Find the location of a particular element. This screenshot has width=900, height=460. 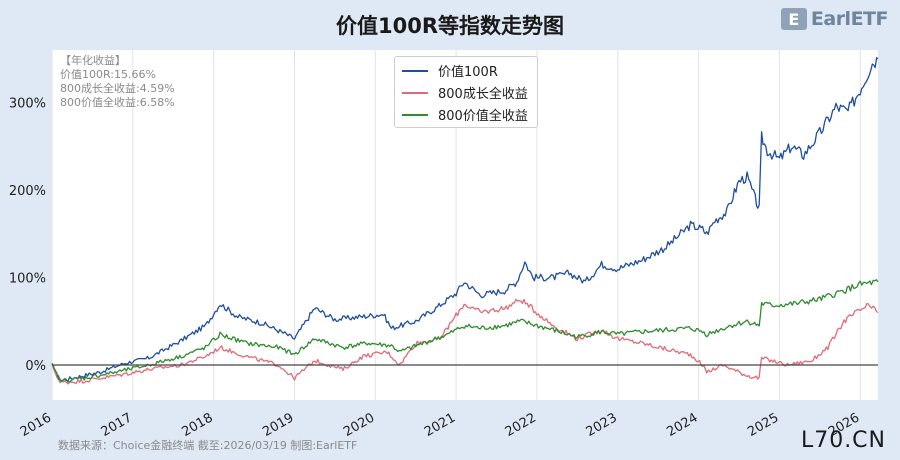

source-note: 数据来源：Choice金融终端 截至:2026/03/19 制图:EarlETF is located at coordinates (208, 445).